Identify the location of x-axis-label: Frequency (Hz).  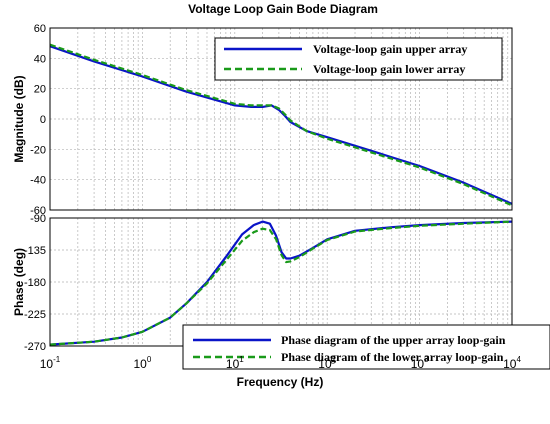
(280, 382).